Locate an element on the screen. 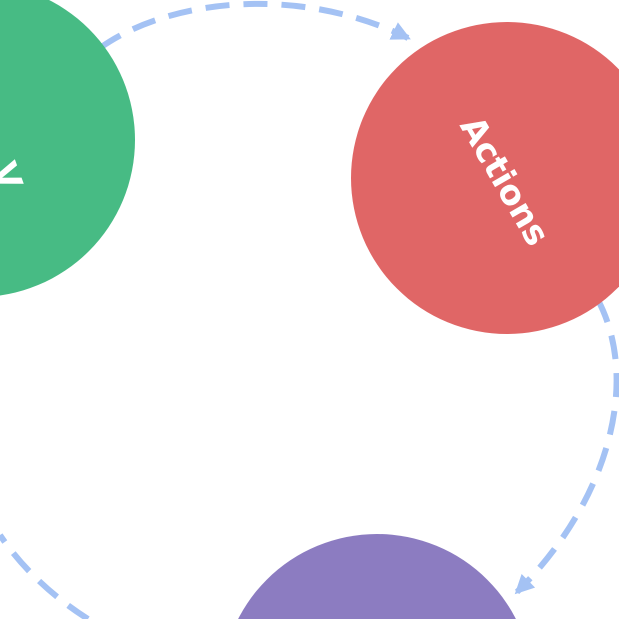  node-green: V is located at coordinates (67, 148).